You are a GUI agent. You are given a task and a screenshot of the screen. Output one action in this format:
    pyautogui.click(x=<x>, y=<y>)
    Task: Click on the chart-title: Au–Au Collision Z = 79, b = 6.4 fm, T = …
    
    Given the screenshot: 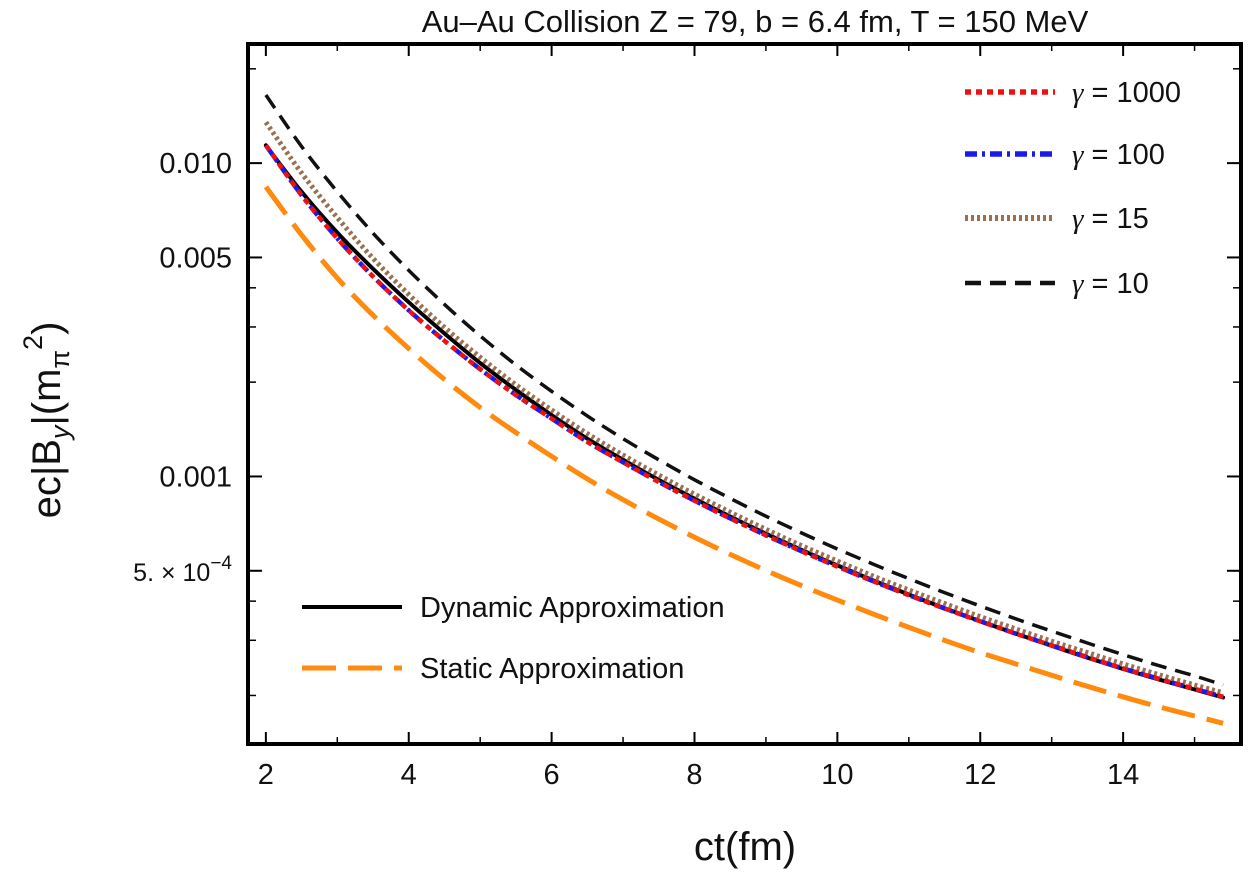 What is the action you would take?
    pyautogui.click(x=755, y=21)
    